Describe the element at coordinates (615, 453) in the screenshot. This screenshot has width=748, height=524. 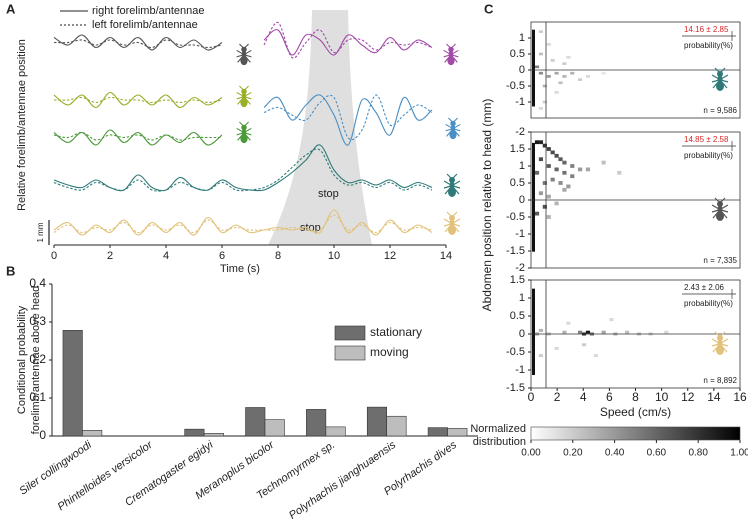
I see `colorbar-tick-label: 0.40` at that location.